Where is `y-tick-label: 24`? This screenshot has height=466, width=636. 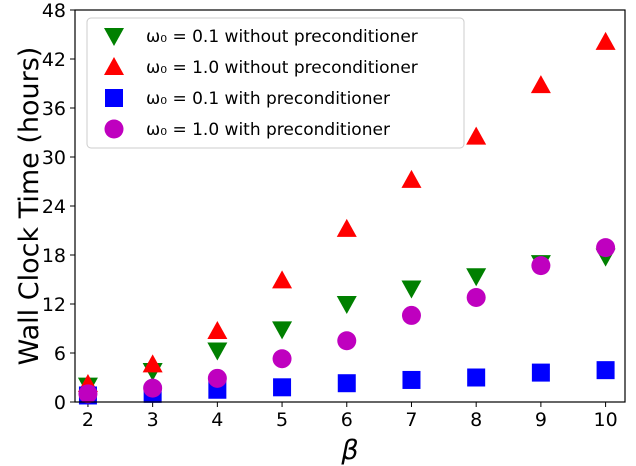 y-tick-label: 24 is located at coordinates (54, 207).